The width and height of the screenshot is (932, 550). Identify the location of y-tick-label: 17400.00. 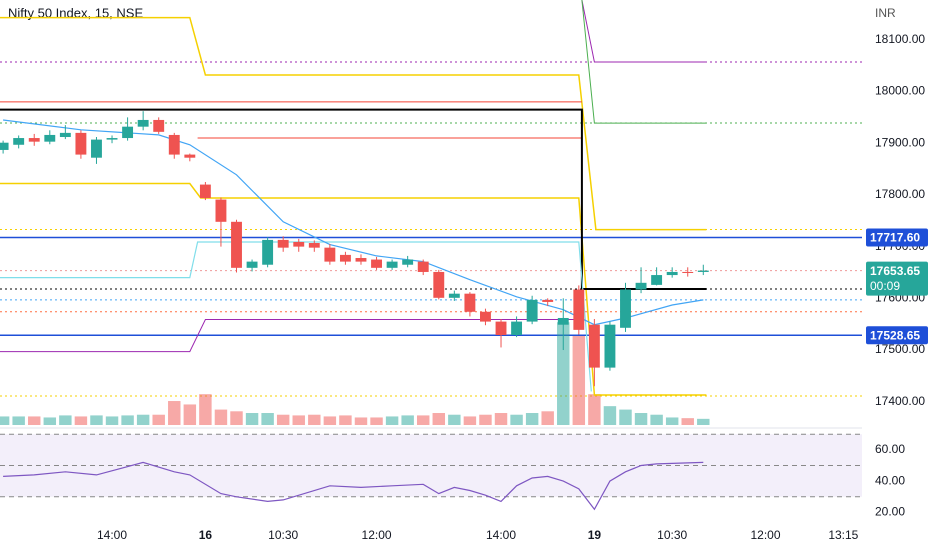
(900, 401).